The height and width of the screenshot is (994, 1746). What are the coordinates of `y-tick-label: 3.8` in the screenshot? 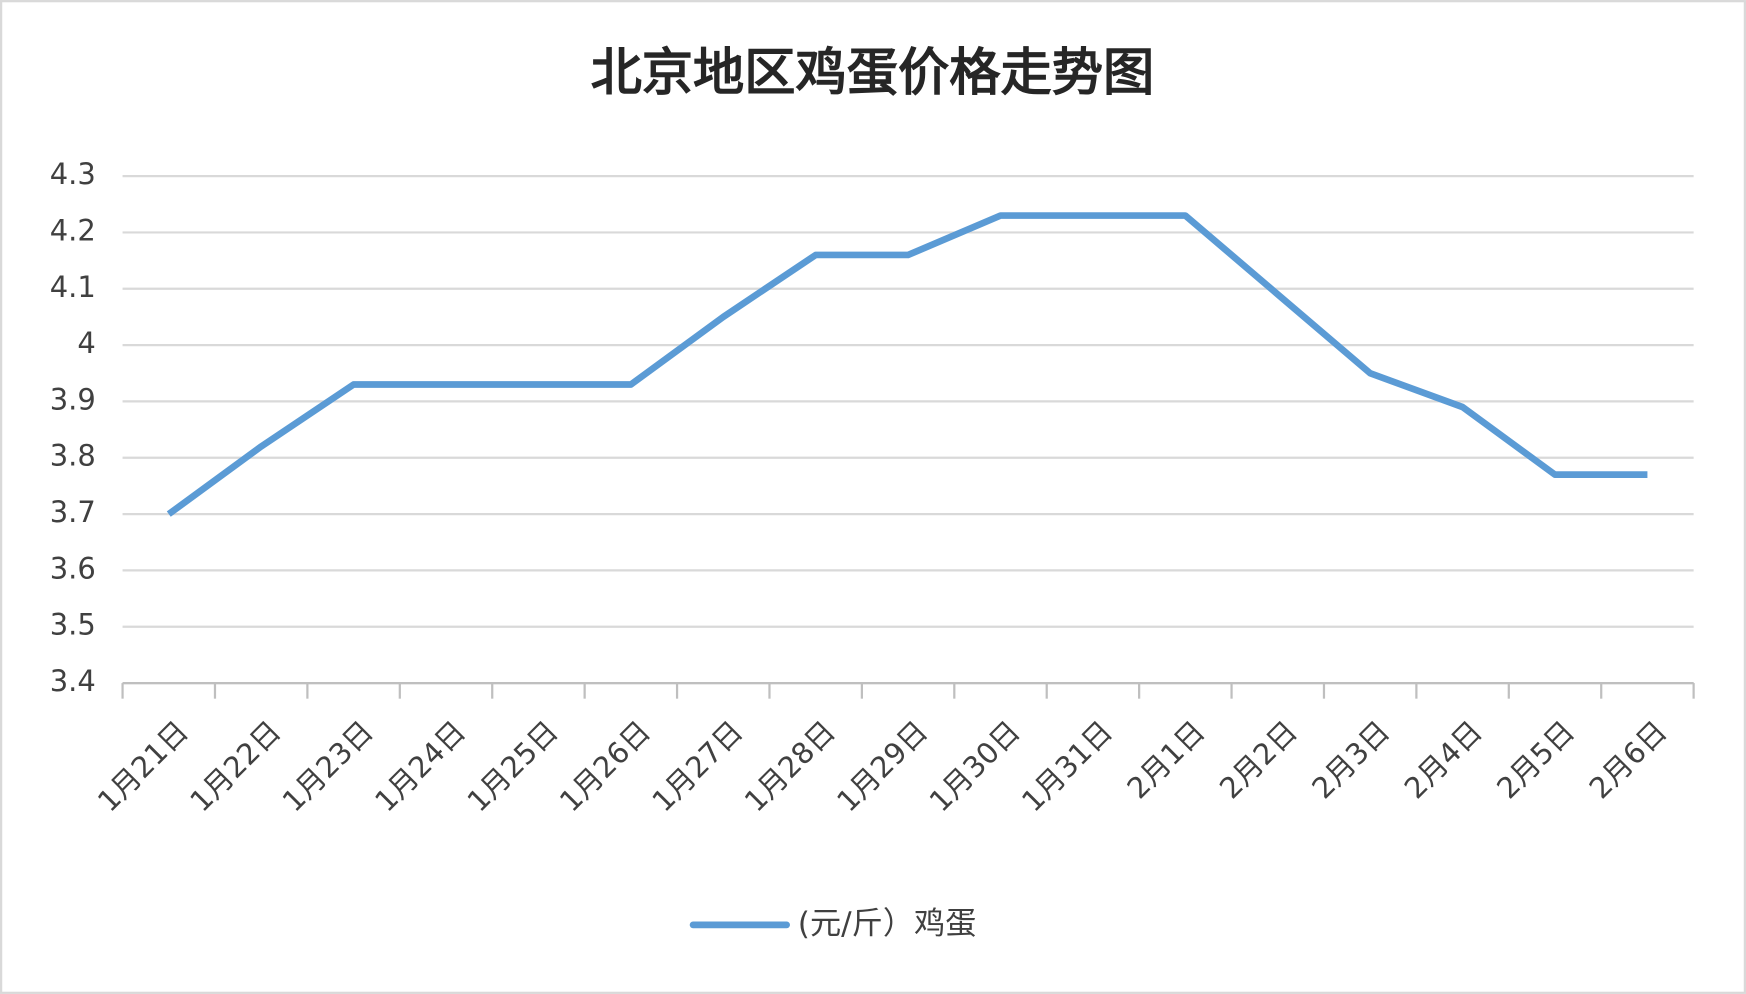 It's located at (73, 456).